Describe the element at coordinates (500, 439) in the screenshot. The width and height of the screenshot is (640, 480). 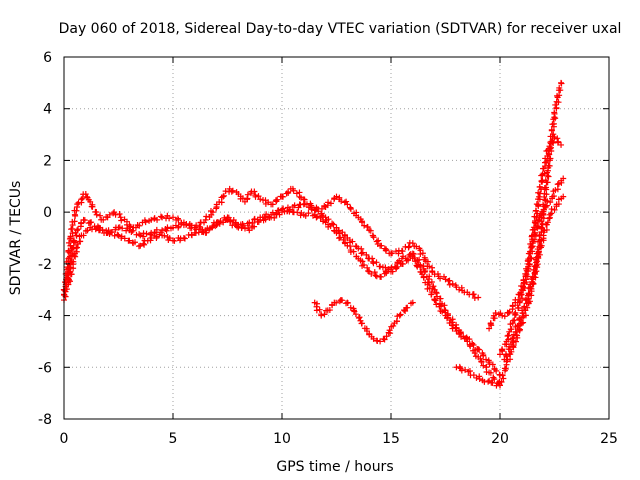
I see `x-tick-label: 20` at that location.